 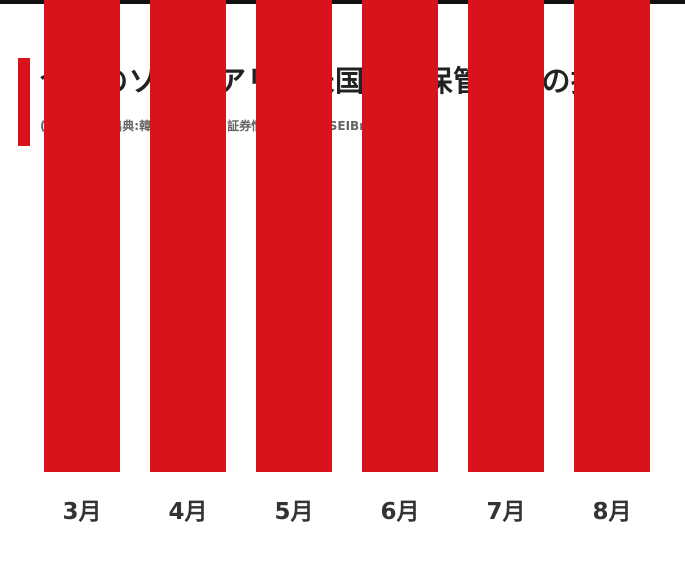 I want to click on title-accent-bar, so click(x=24, y=102).